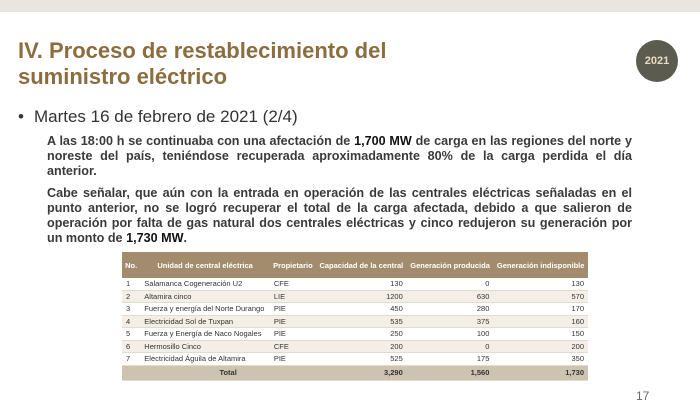  What do you see at coordinates (450, 321) in the screenshot?
I see `cell: 375` at bounding box center [450, 321].